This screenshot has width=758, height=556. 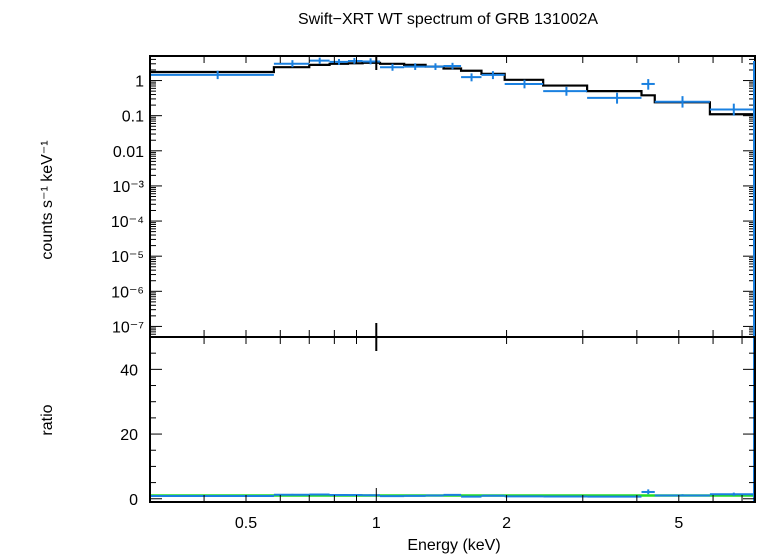 I want to click on model-step-path, so click(x=452, y=88).